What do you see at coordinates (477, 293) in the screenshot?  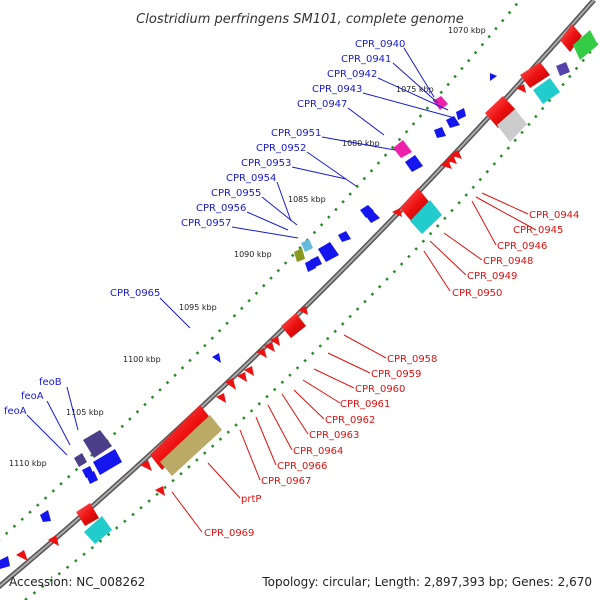 I see `gene-label: CPR_0950` at bounding box center [477, 293].